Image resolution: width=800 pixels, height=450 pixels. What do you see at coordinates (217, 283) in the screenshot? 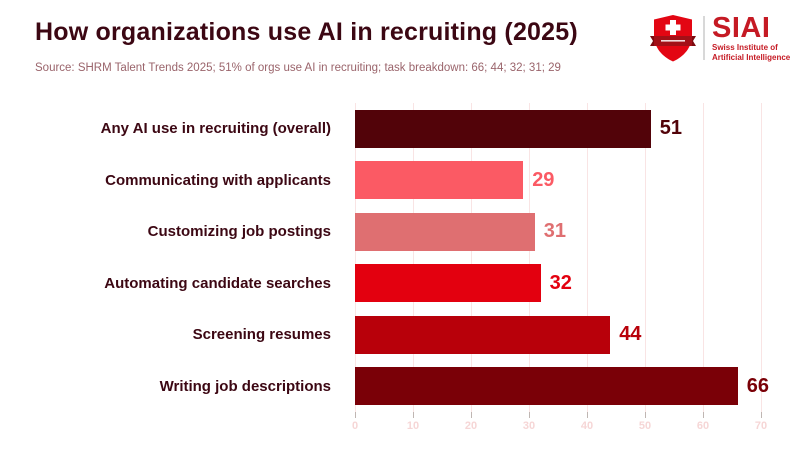
I see `category-label: Automating candidate searches` at bounding box center [217, 283].